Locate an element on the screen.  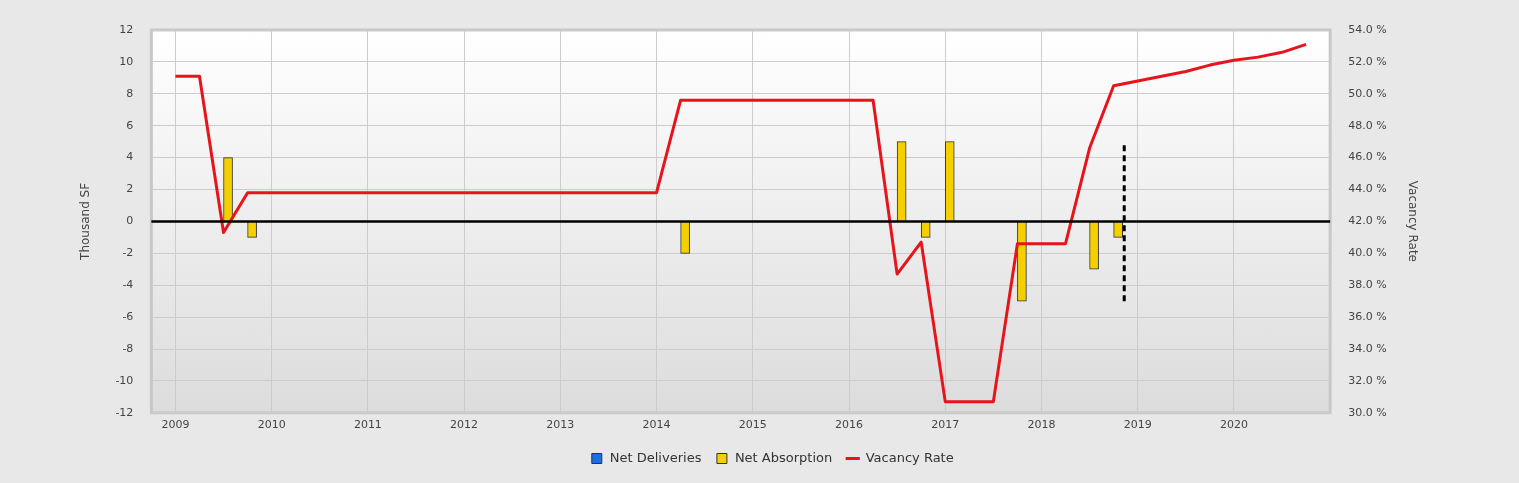
legend-label: Net Deliveries is located at coordinates (655, 457).